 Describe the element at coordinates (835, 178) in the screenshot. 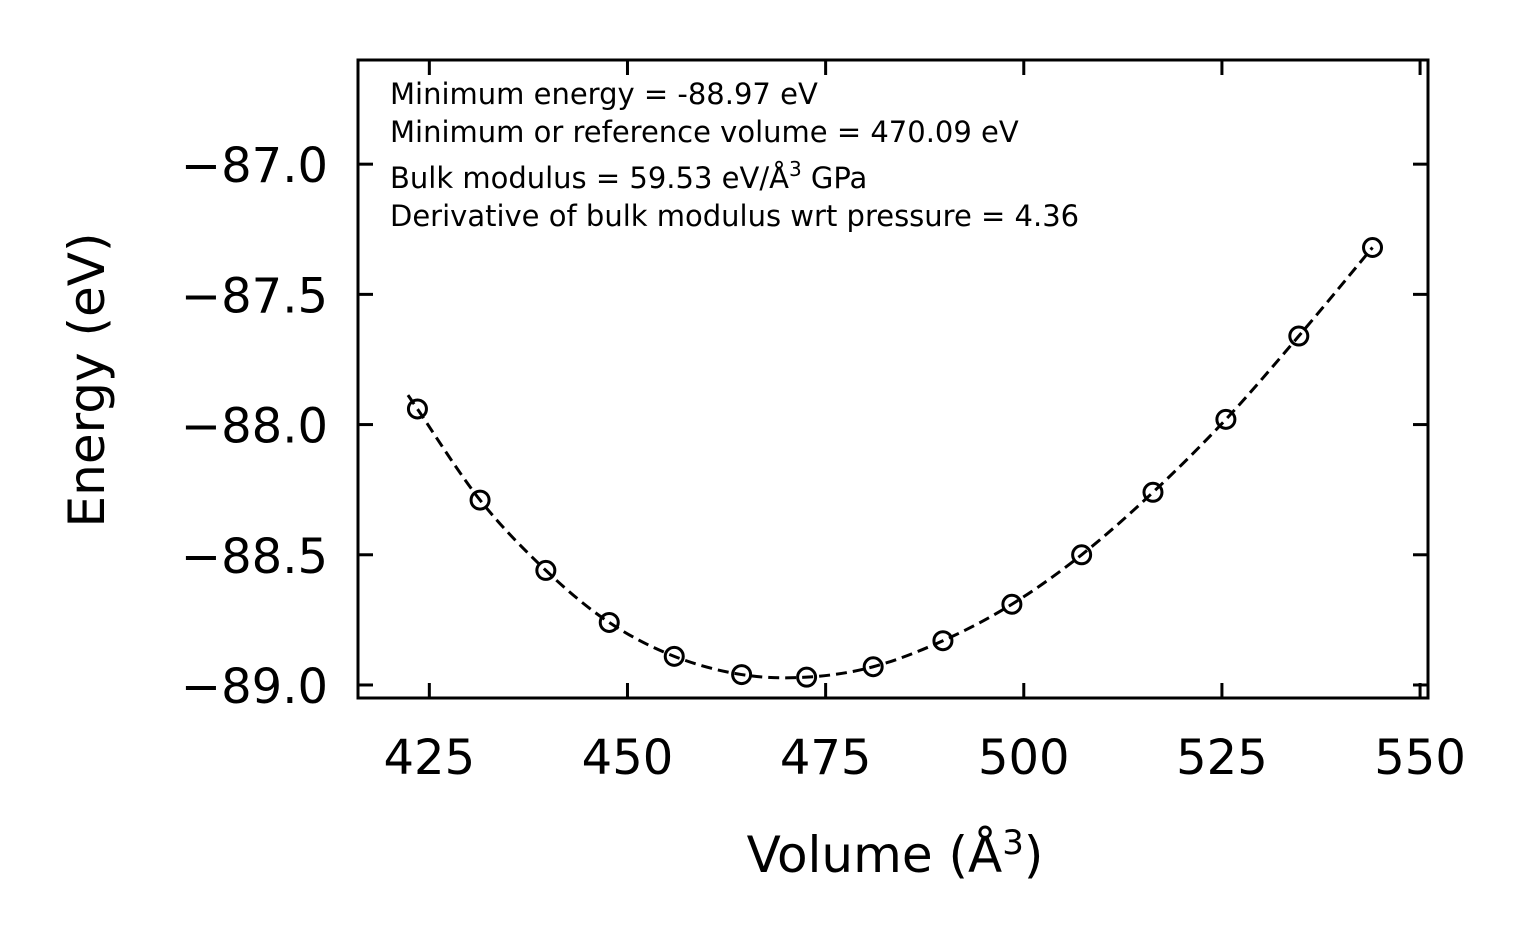

I see `annotation-bulk-modulus-suffix: GPa` at that location.